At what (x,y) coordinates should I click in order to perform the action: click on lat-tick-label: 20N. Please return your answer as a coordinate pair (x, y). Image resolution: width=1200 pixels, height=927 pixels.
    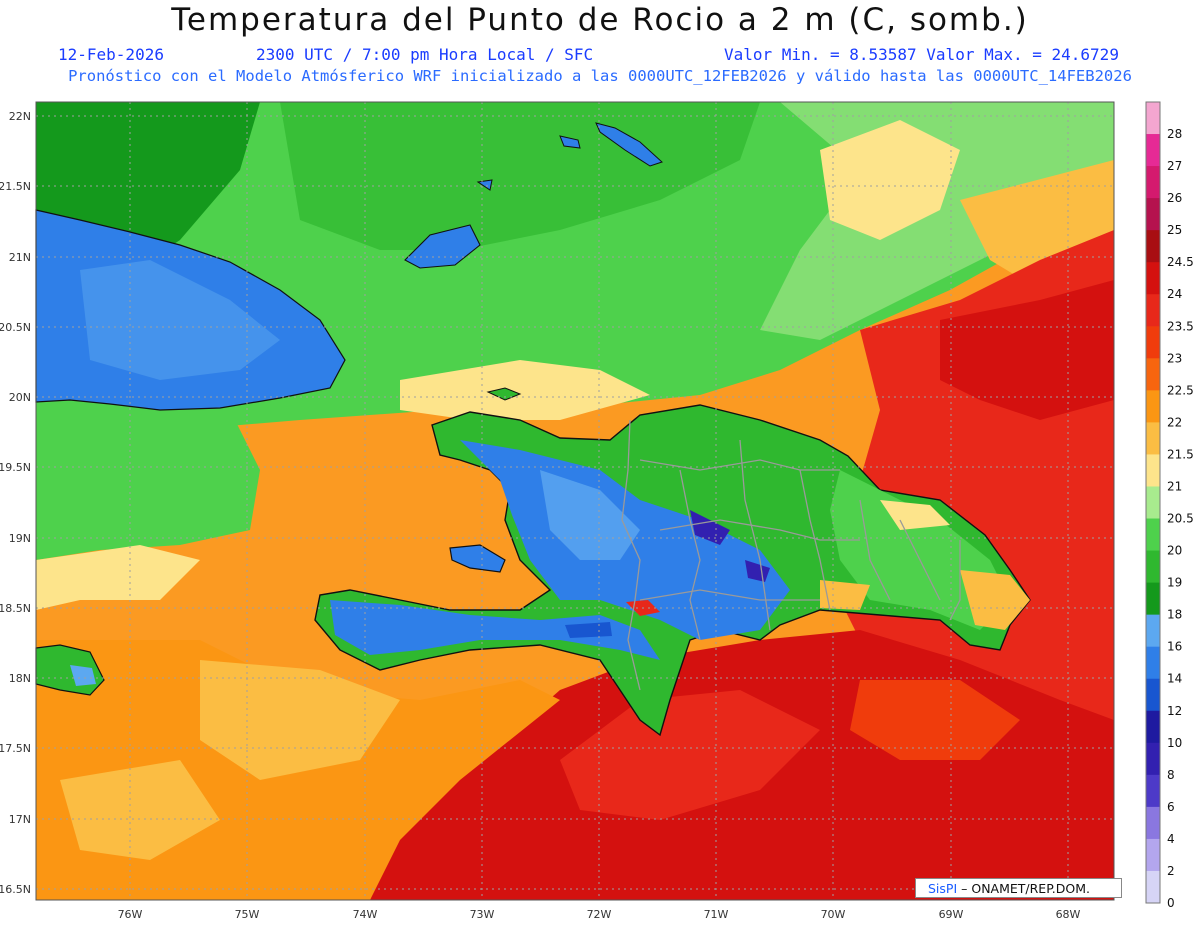
    Looking at the image, I should click on (20, 397).